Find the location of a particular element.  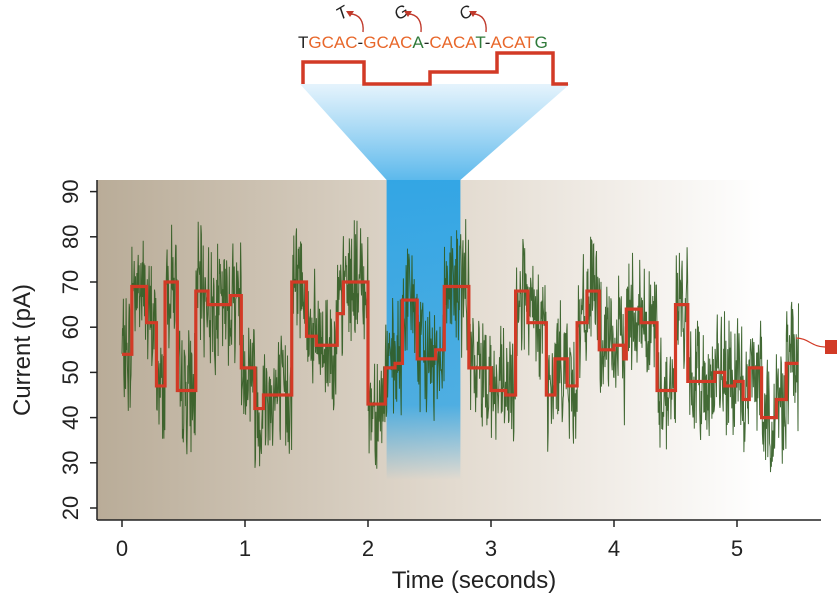

dna-sequence: TGCAC-GCACA-CACAT-ACATG is located at coordinates (423, 42).